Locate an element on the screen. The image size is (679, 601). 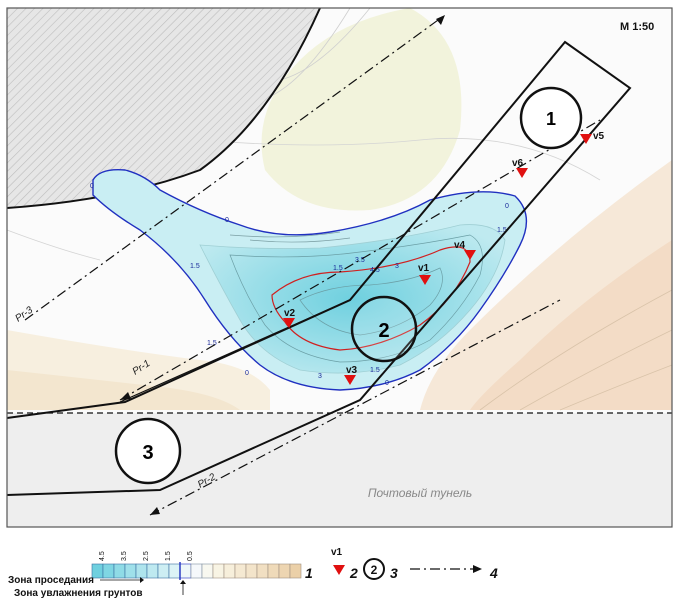
zone-circle-3-label: 3 is located at coordinates (147, 453).